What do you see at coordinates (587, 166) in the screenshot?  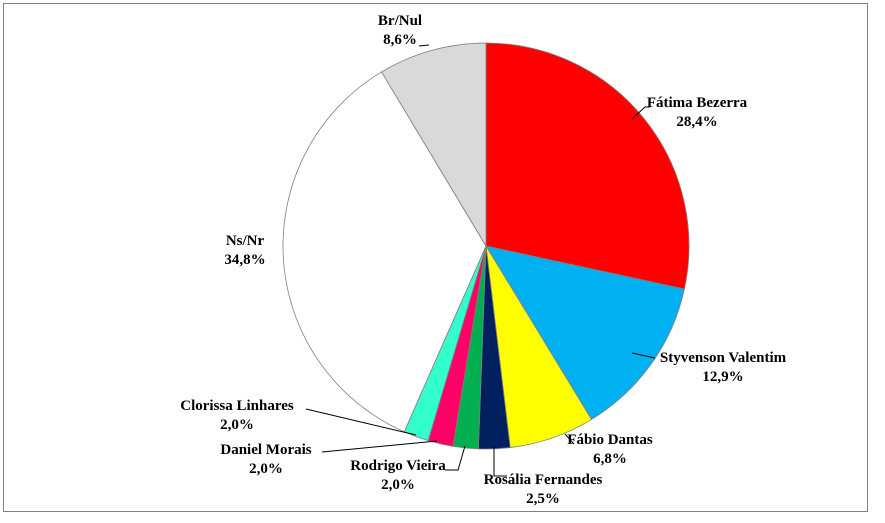 I see `pie-slice-fatima-bezerra` at bounding box center [587, 166].